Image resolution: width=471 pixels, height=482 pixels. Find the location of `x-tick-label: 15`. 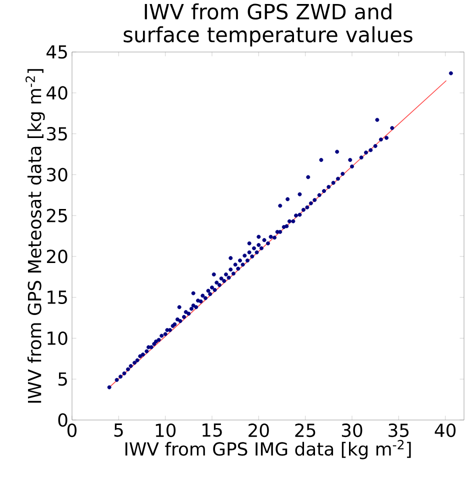

x-tick-label: 15 is located at coordinates (212, 430).